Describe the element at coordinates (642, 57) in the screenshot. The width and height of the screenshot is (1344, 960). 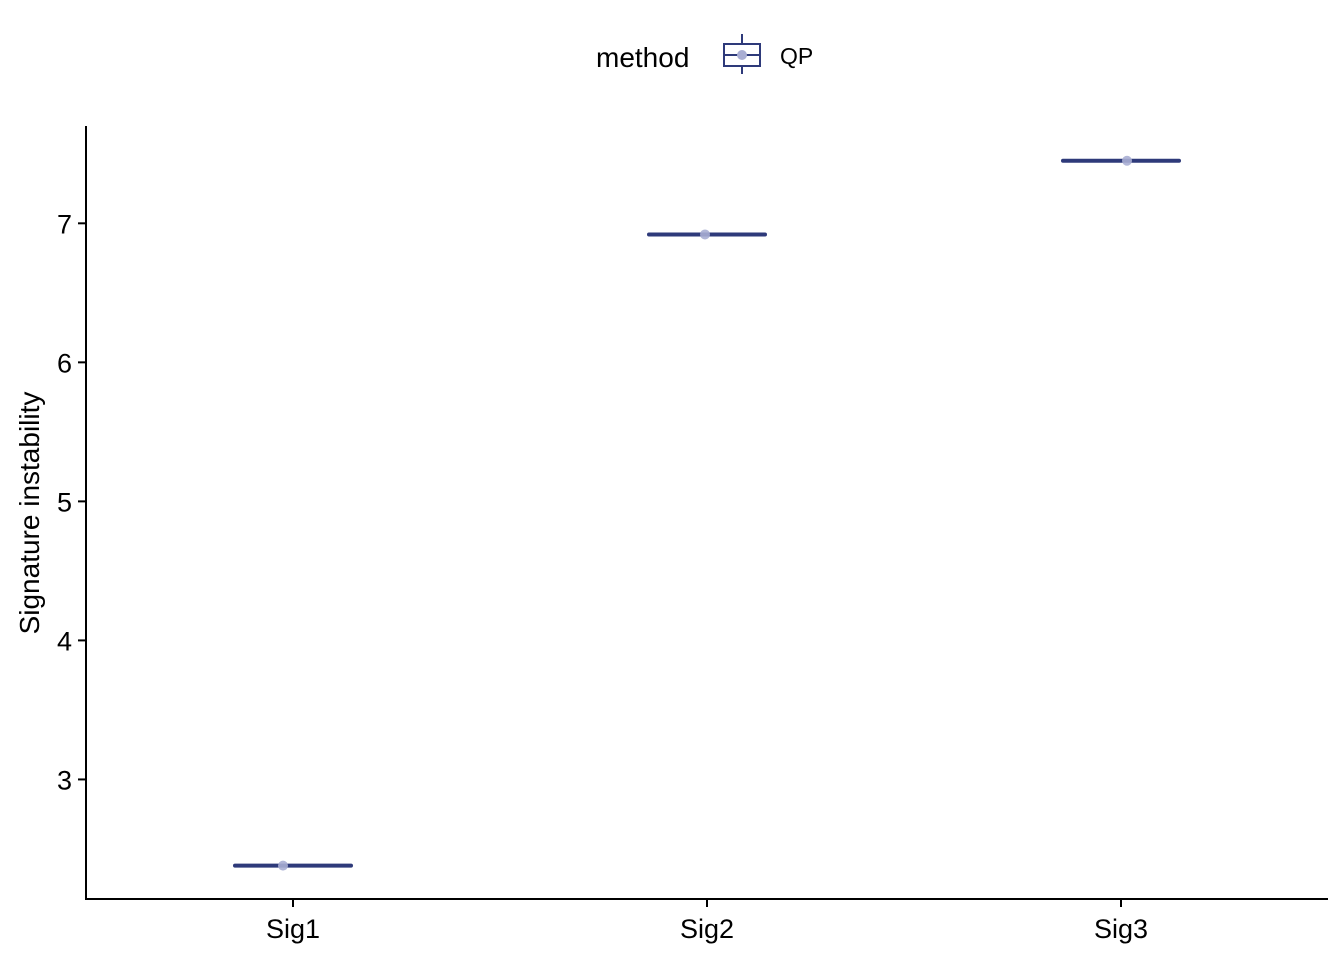
I see `legend-title: method` at that location.